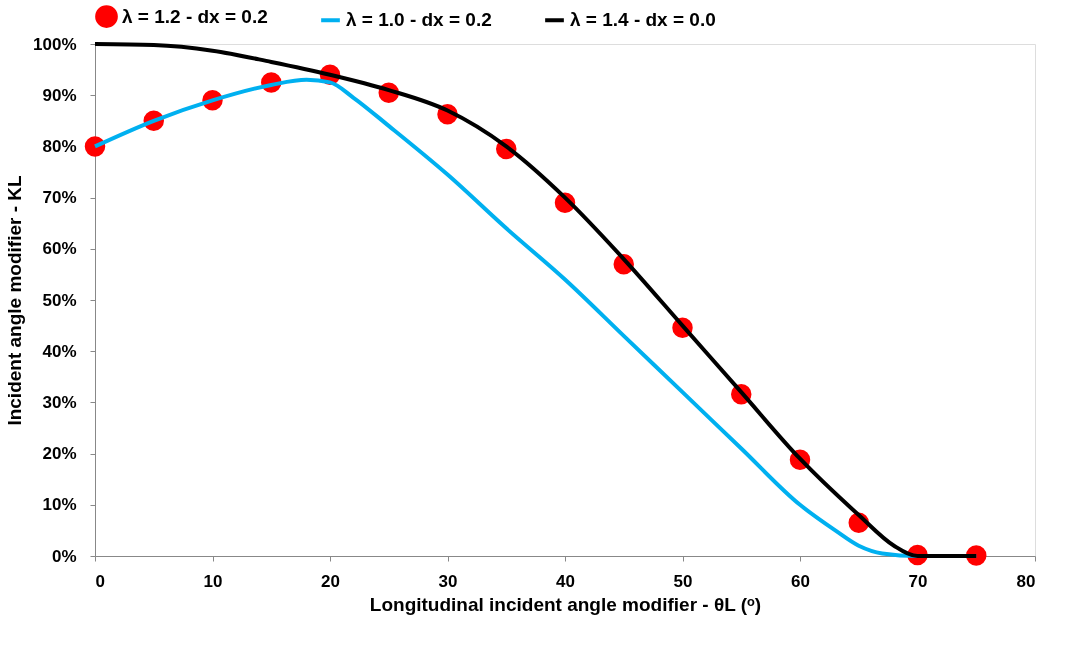  Describe the element at coordinates (195, 16) in the screenshot. I see `legend-label: λ = 1.2 - dx = 0.2` at that location.